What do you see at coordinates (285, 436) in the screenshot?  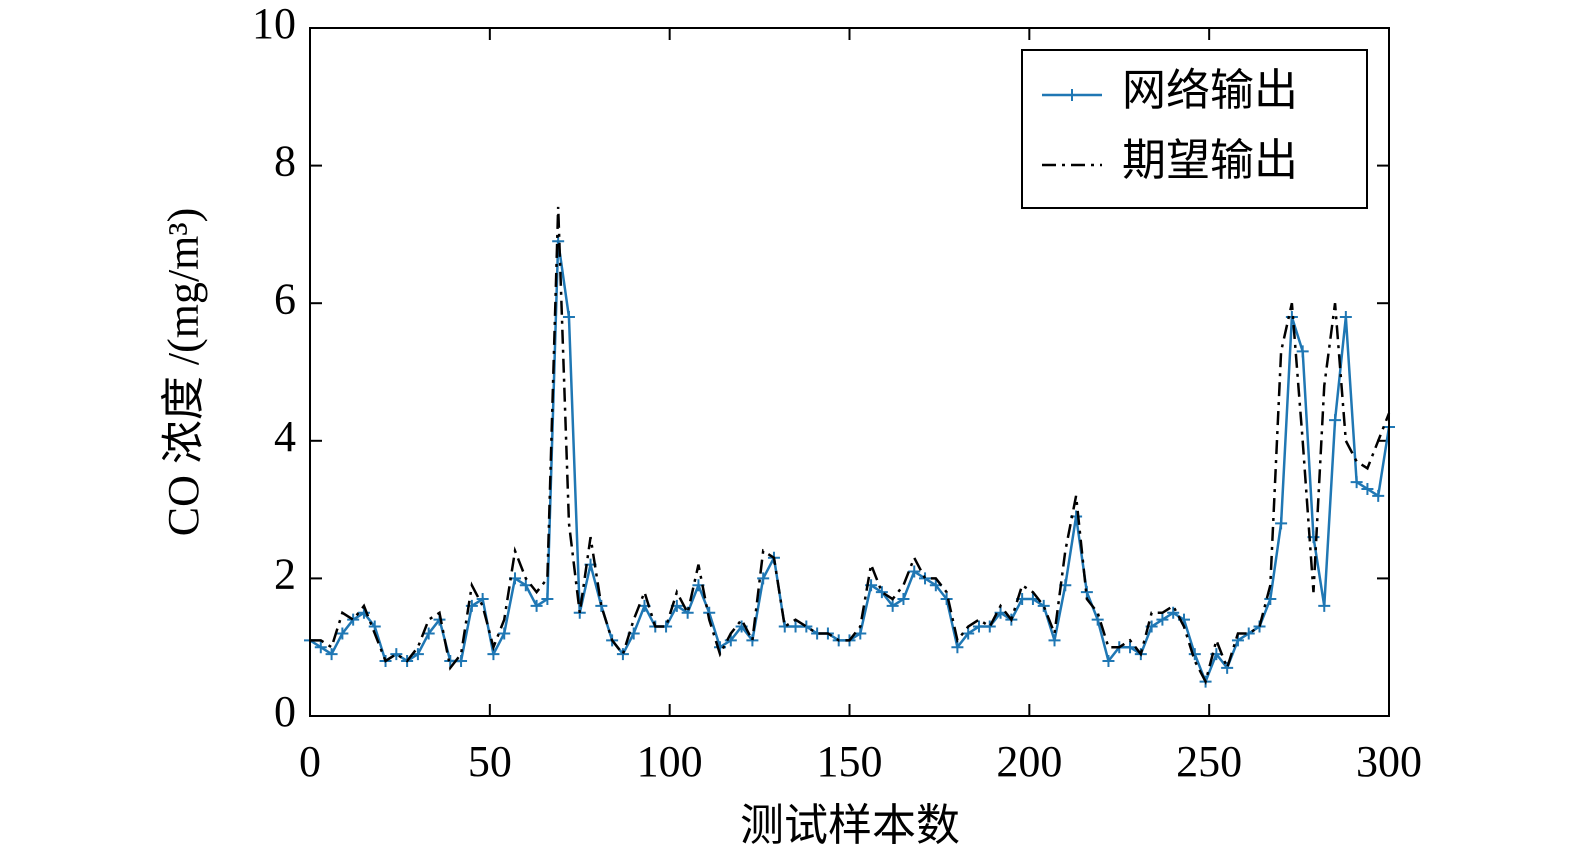 I see `y-tick-label: 4` at bounding box center [285, 436].